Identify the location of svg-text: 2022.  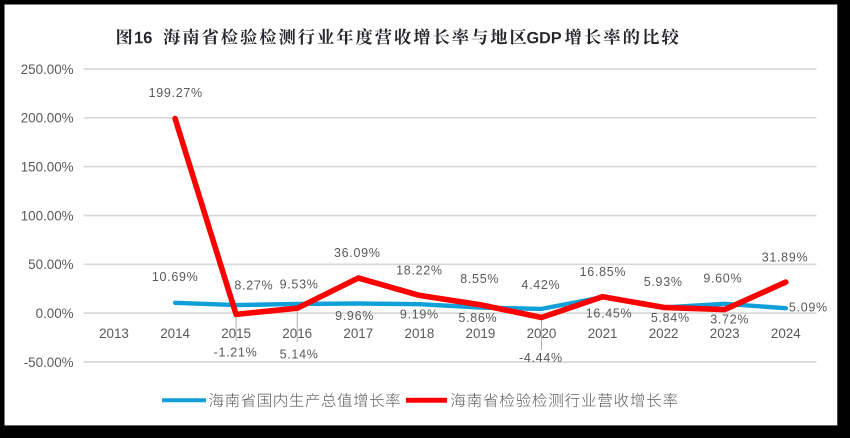
(664, 333).